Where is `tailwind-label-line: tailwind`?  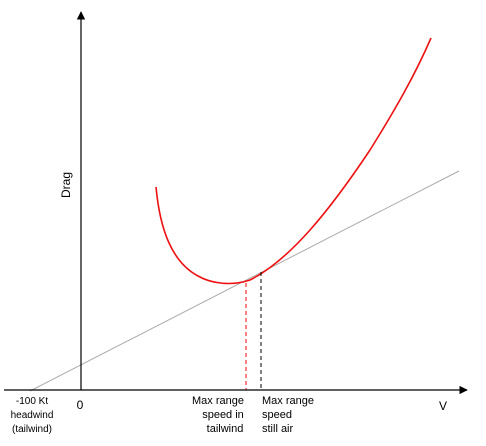 tailwind-label-line: tailwind is located at coordinates (225, 429).